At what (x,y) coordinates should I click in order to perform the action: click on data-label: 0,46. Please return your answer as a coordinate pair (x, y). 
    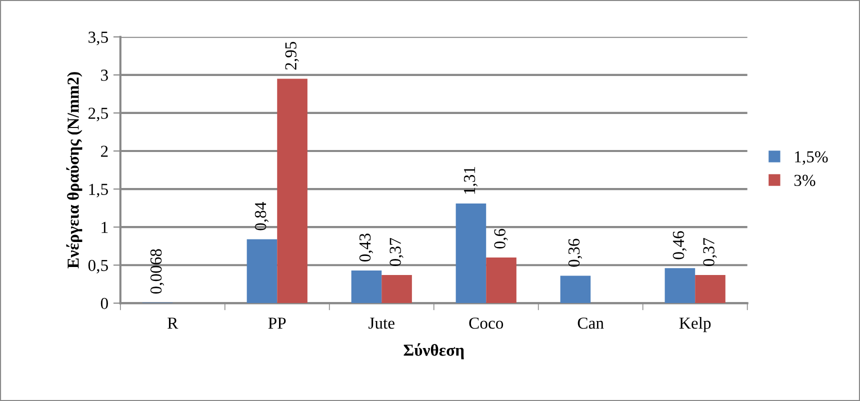
    Looking at the image, I should click on (679, 245).